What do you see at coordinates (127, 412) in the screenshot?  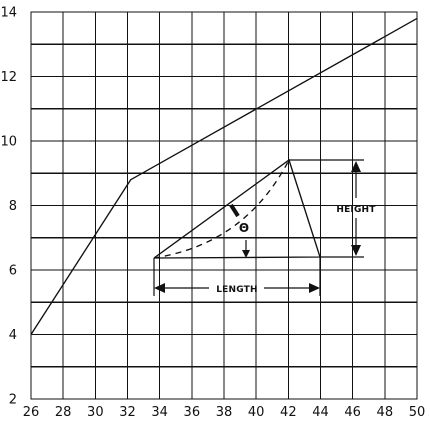 I see `x-tick-label: 32` at bounding box center [127, 412].